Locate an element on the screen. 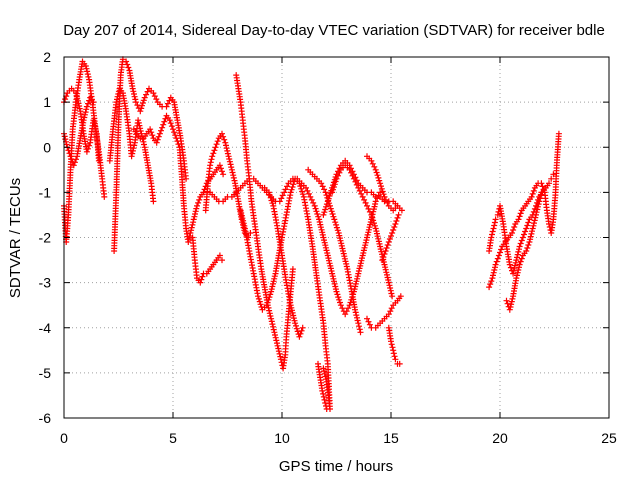  x-tick-label: 20 is located at coordinates (500, 438).